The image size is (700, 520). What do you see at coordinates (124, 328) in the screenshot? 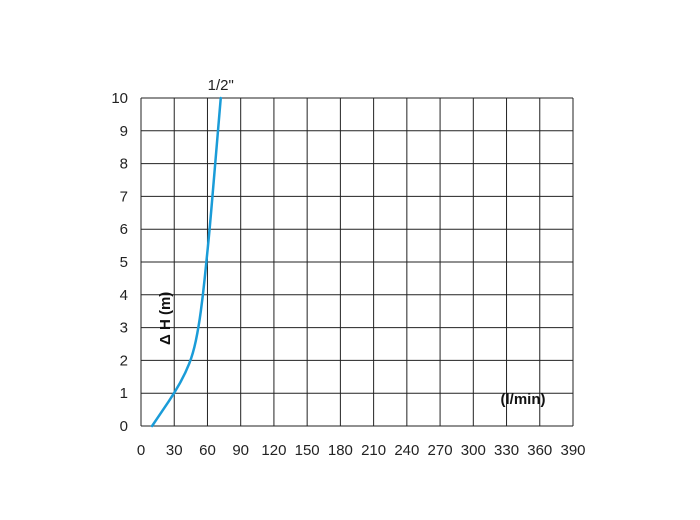
I see `y-tick-label: 3` at bounding box center [124, 328].